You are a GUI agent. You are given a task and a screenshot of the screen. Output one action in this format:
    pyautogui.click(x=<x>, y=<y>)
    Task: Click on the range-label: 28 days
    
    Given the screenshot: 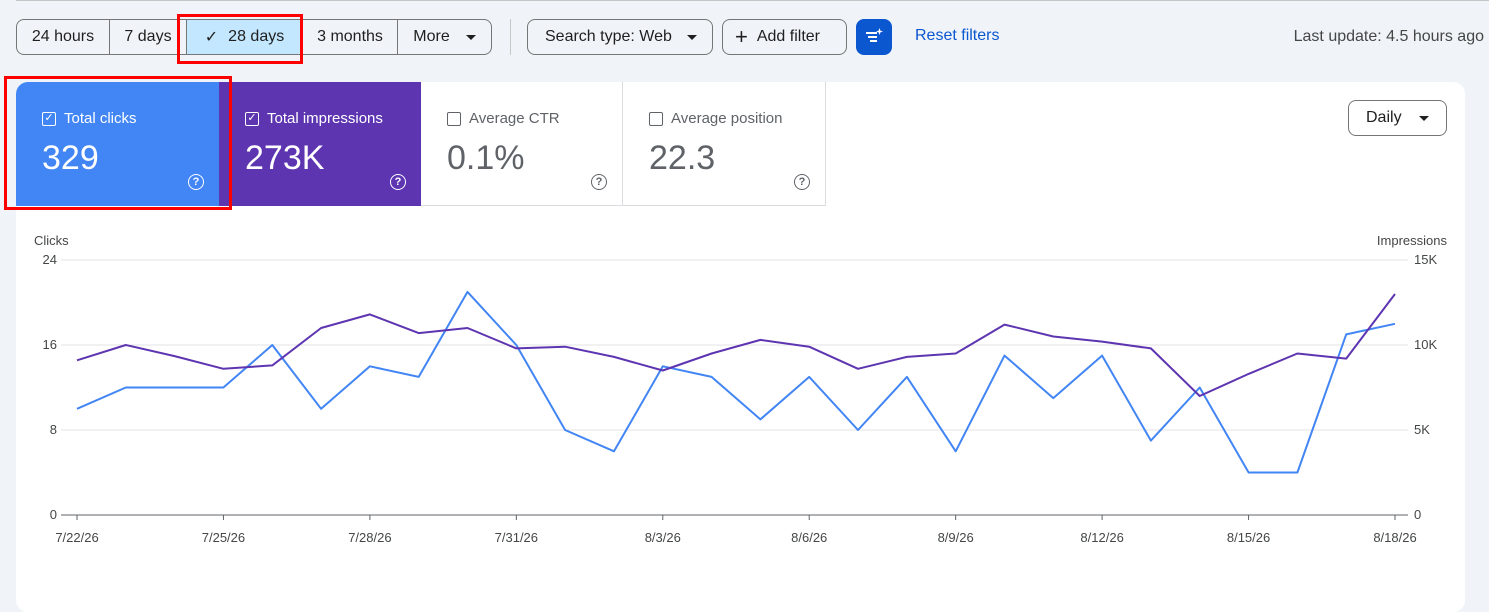 What is the action you would take?
    pyautogui.click(x=256, y=36)
    